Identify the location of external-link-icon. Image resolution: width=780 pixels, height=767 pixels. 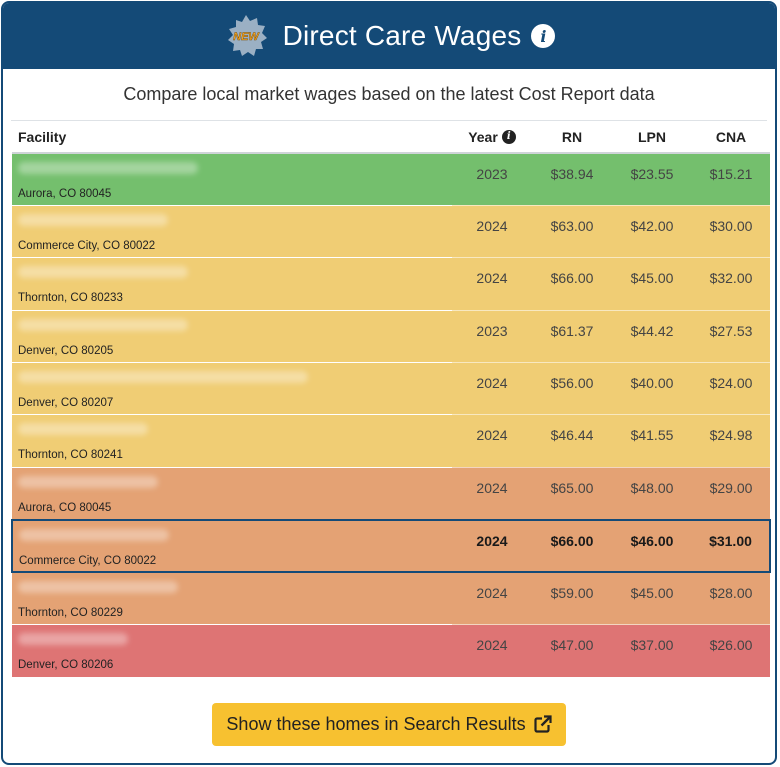
(542, 724).